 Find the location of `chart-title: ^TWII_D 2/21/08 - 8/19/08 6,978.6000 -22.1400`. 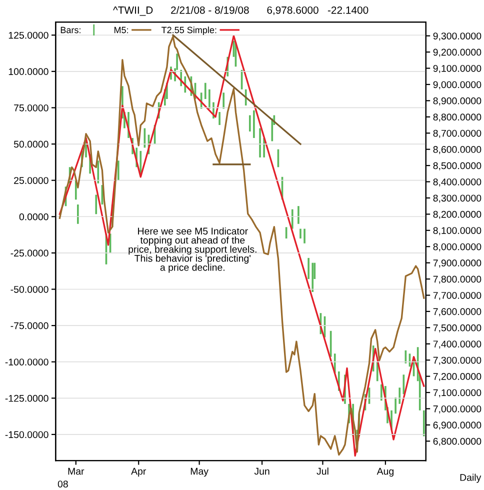

chart-title: ^TWII_D 2/21/08 - 8/19/08 6,978.6000 -22.1400 is located at coordinates (240, 11).